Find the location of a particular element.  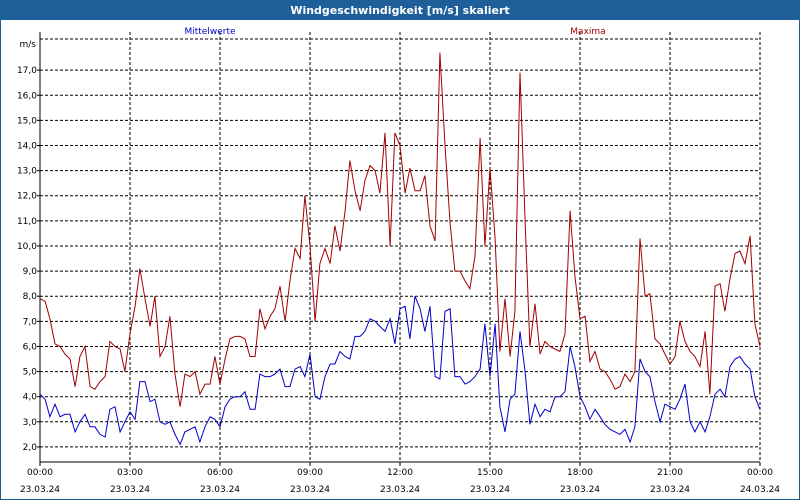

x-tick-time: 09:00 is located at coordinates (310, 473).